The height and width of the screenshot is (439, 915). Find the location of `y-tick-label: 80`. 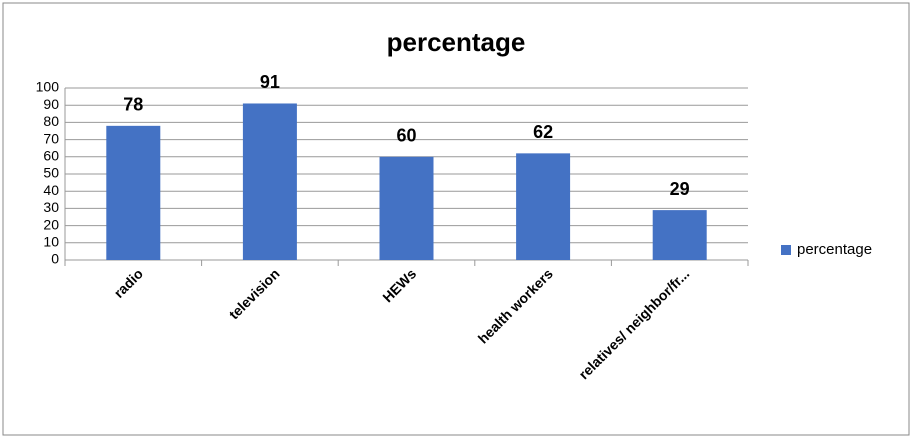

y-tick-label: 80 is located at coordinates (51, 121).